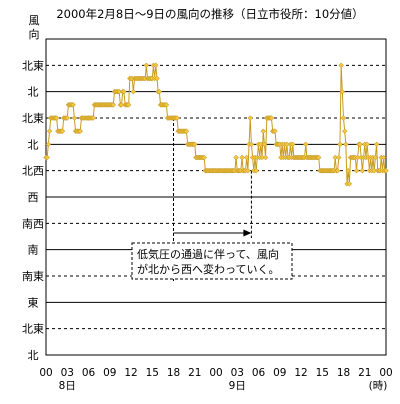 Image resolution: width=400 pixels, height=404 pixels. Describe the element at coordinates (208, 254) in the screenshot. I see `annotation-text: 低気圧の通過に伴って、風向` at that location.